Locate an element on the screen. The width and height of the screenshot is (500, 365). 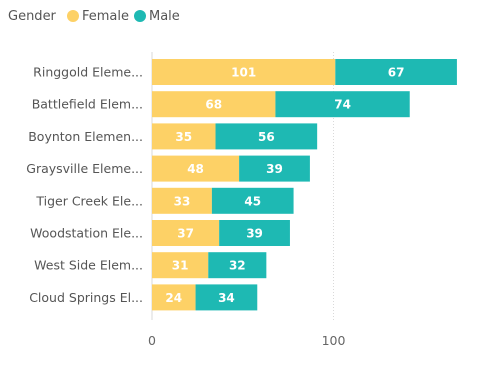
legend-label-female: Female is located at coordinates (105, 16).